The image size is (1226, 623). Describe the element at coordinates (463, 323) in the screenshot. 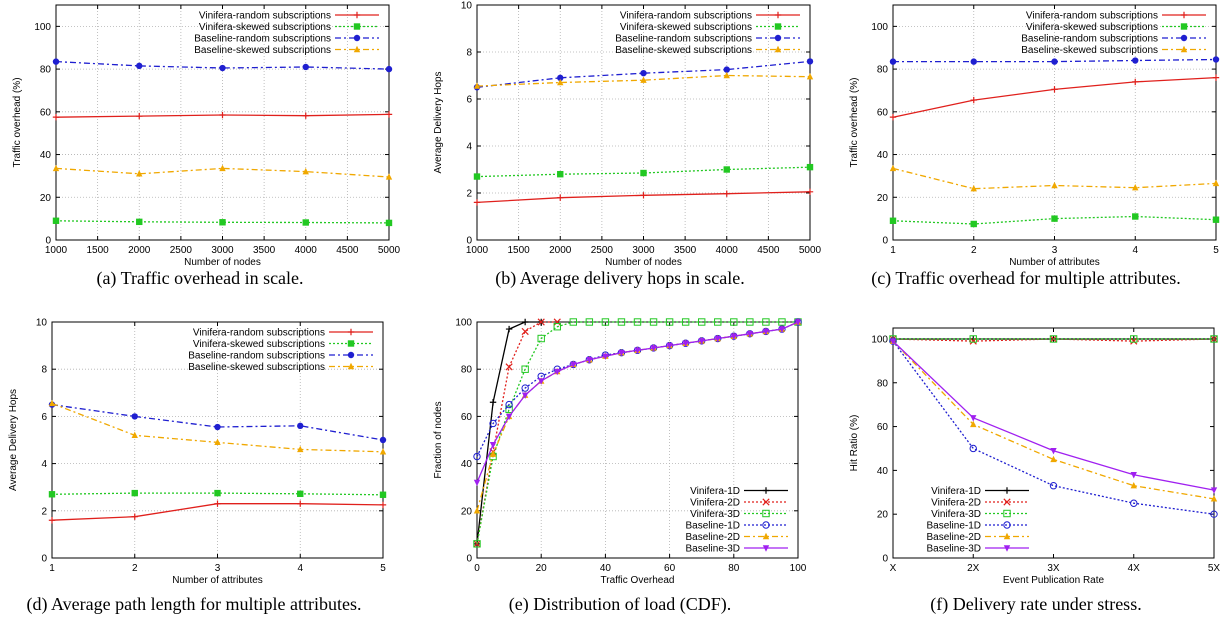

I see `y-tick-label: 100` at that location.